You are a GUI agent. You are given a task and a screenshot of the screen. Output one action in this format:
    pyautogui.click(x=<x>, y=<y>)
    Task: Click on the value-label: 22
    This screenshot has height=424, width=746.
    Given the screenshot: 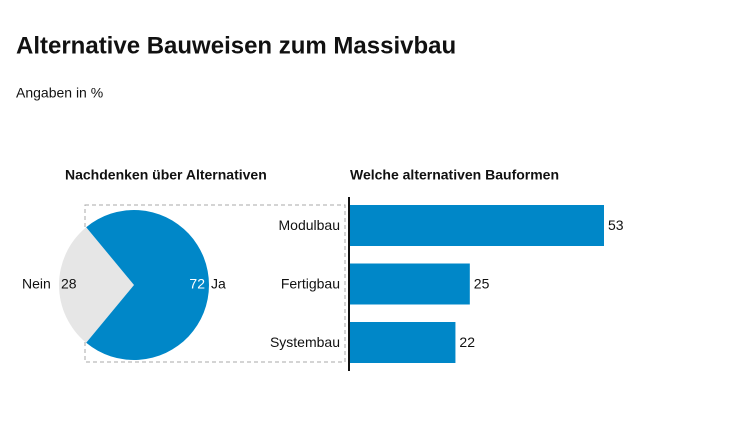 What is the action you would take?
    pyautogui.click(x=467, y=342)
    